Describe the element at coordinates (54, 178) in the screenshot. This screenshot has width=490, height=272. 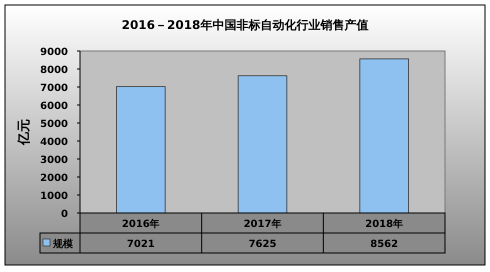
I see `y-tick-label: 2000` at that location.